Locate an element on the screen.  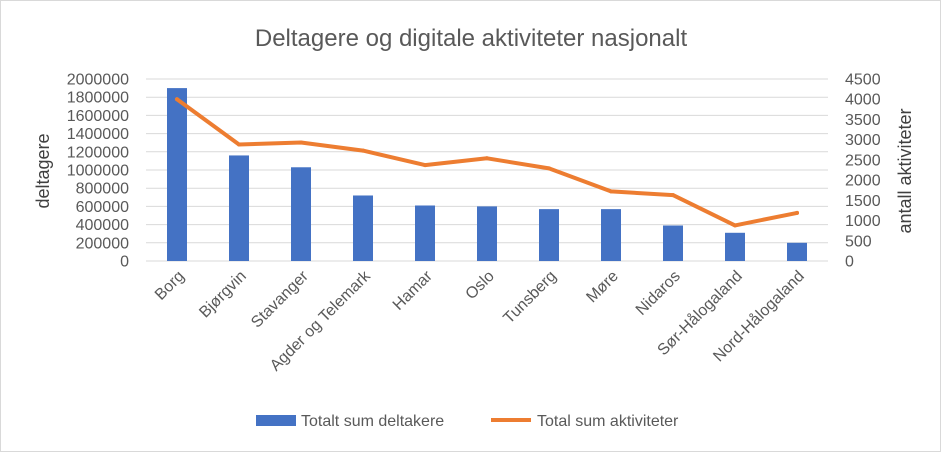
legend-bar-swatch is located at coordinates (276, 420).